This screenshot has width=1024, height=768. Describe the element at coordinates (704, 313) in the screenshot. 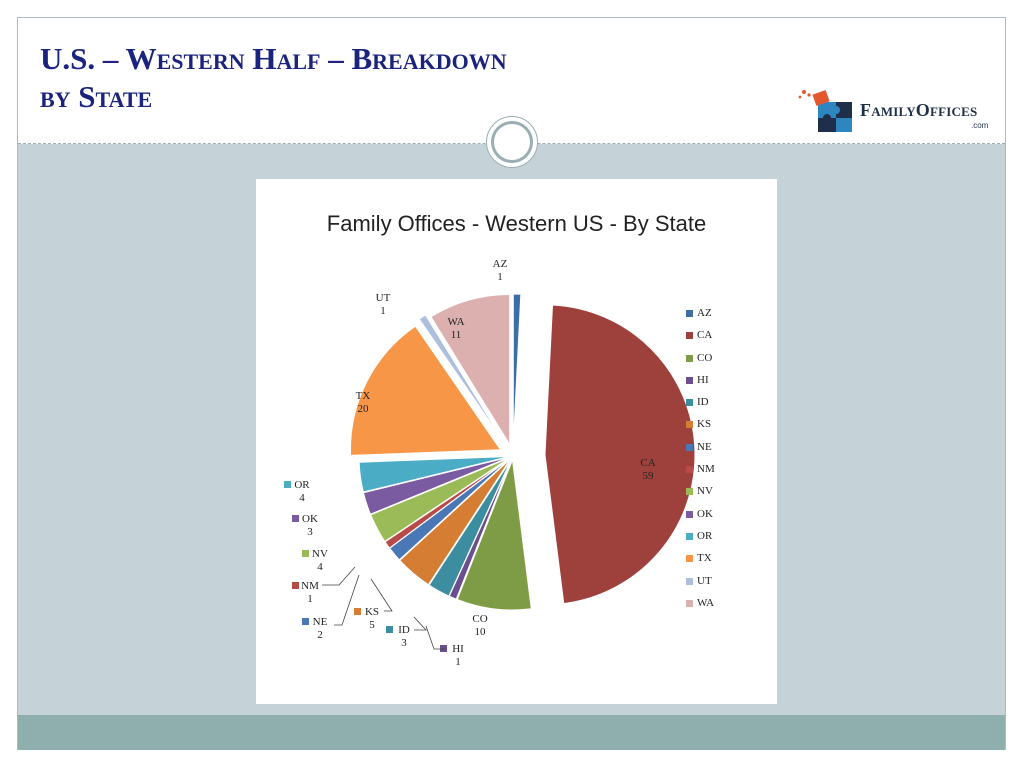

I see `legend-label: AZ` at that location.